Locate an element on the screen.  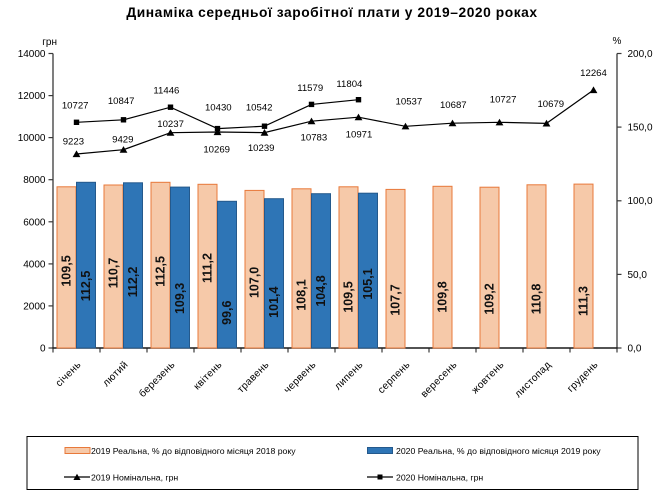
svg-text: 110,7 is located at coordinates (114, 273).